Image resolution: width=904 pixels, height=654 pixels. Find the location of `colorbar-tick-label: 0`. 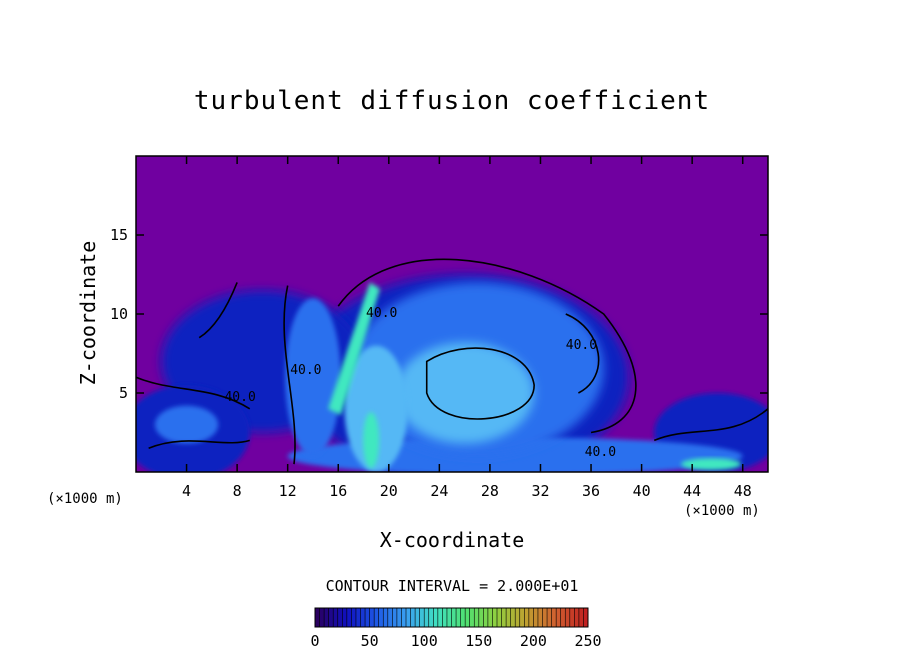

colorbar-tick-label: 0 is located at coordinates (314, 641).